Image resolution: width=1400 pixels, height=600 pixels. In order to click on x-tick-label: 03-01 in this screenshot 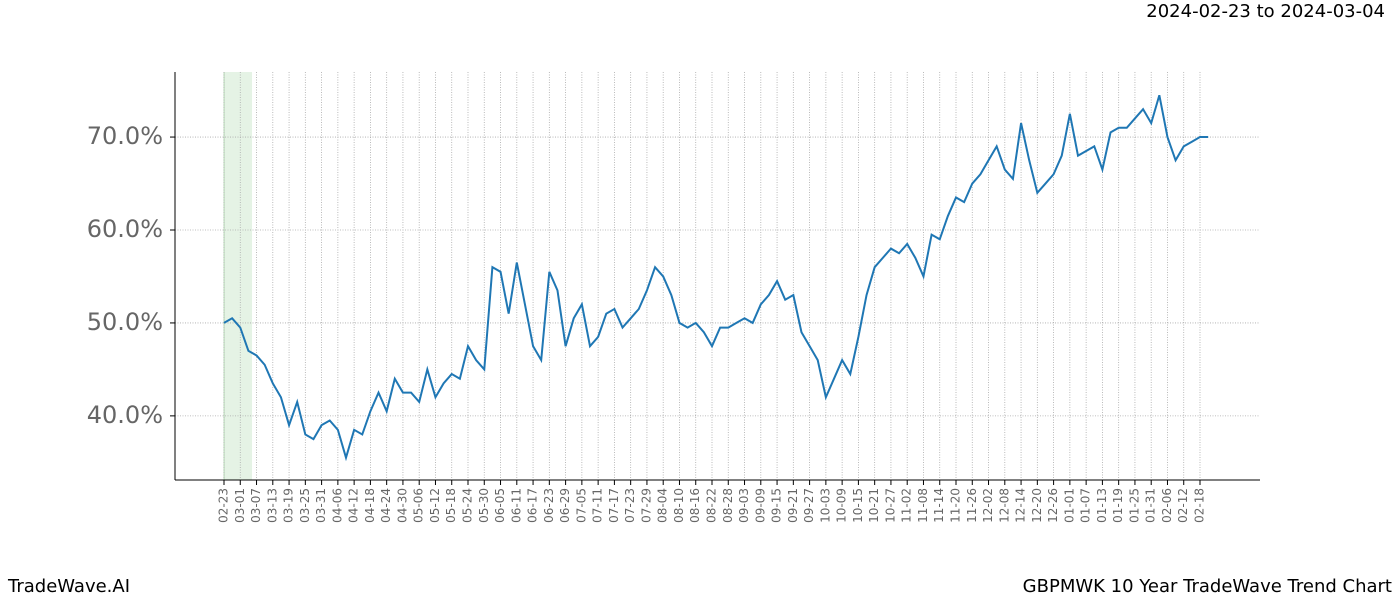, I will do `click(240, 505)`.